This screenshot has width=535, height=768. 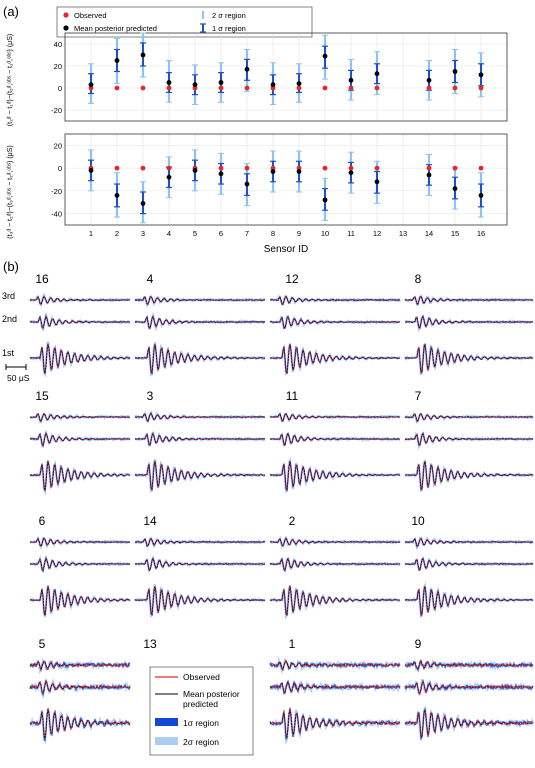 What do you see at coordinates (286, 77) in the screenshot?
I see `plot-frame` at bounding box center [286, 77].